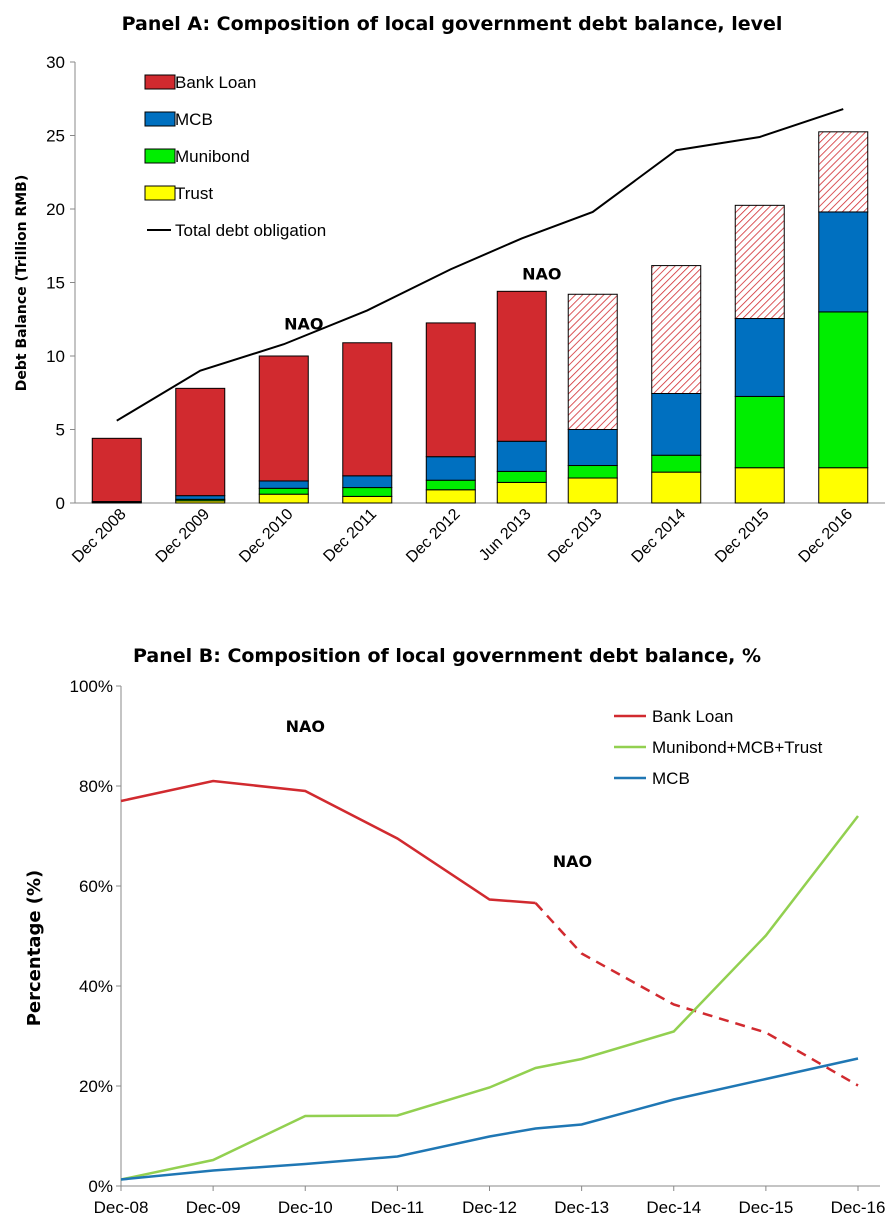 The width and height of the screenshot is (894, 1219). I want to click on panel-b-y-tick-label: 0%, so click(100, 1186).